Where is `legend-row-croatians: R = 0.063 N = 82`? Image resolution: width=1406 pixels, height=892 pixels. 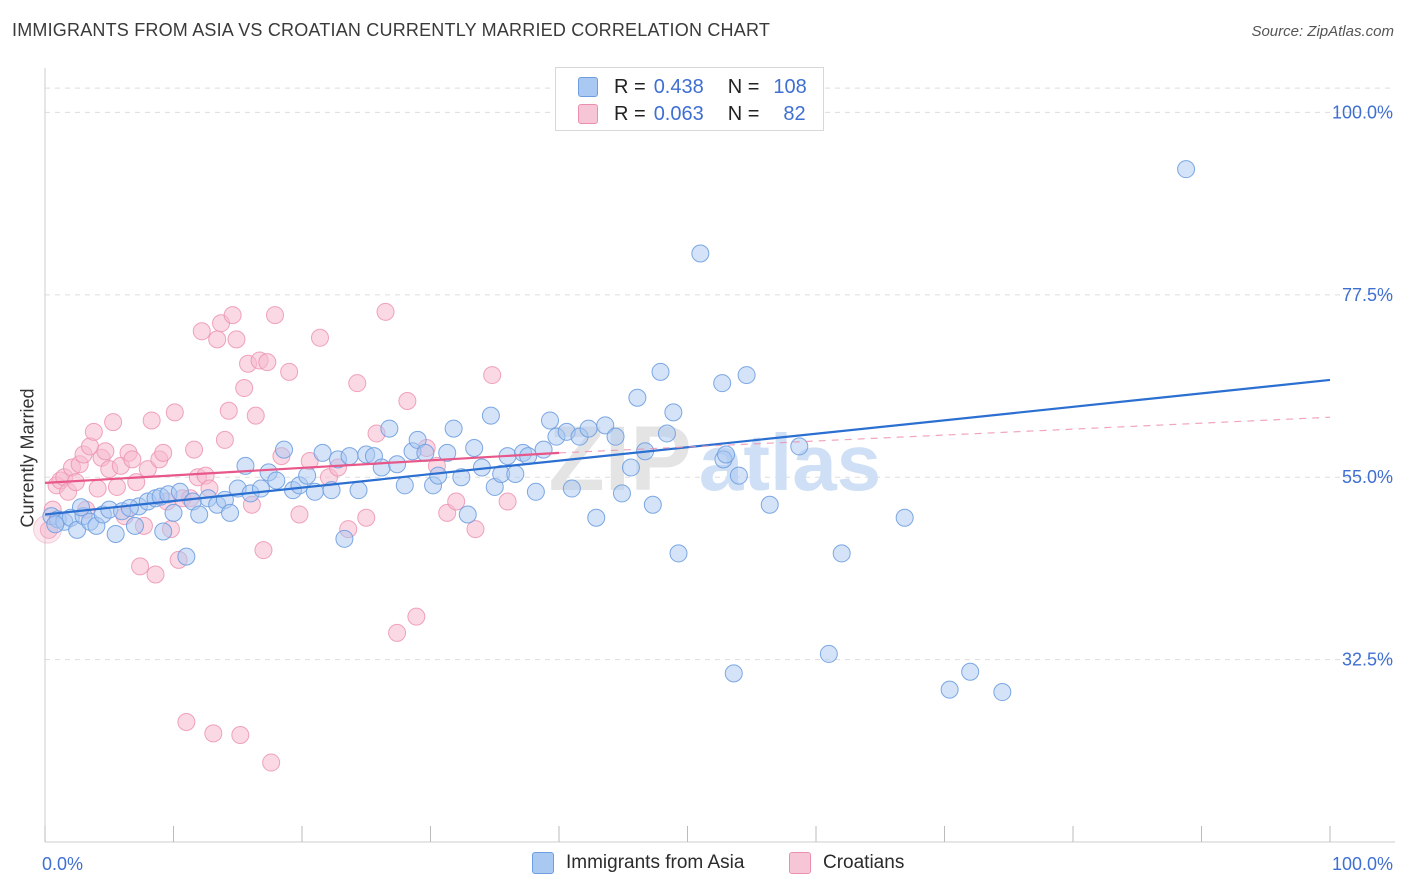
legend-row-croatians: R = 0.063 N = 82 is located at coordinates (692, 114).